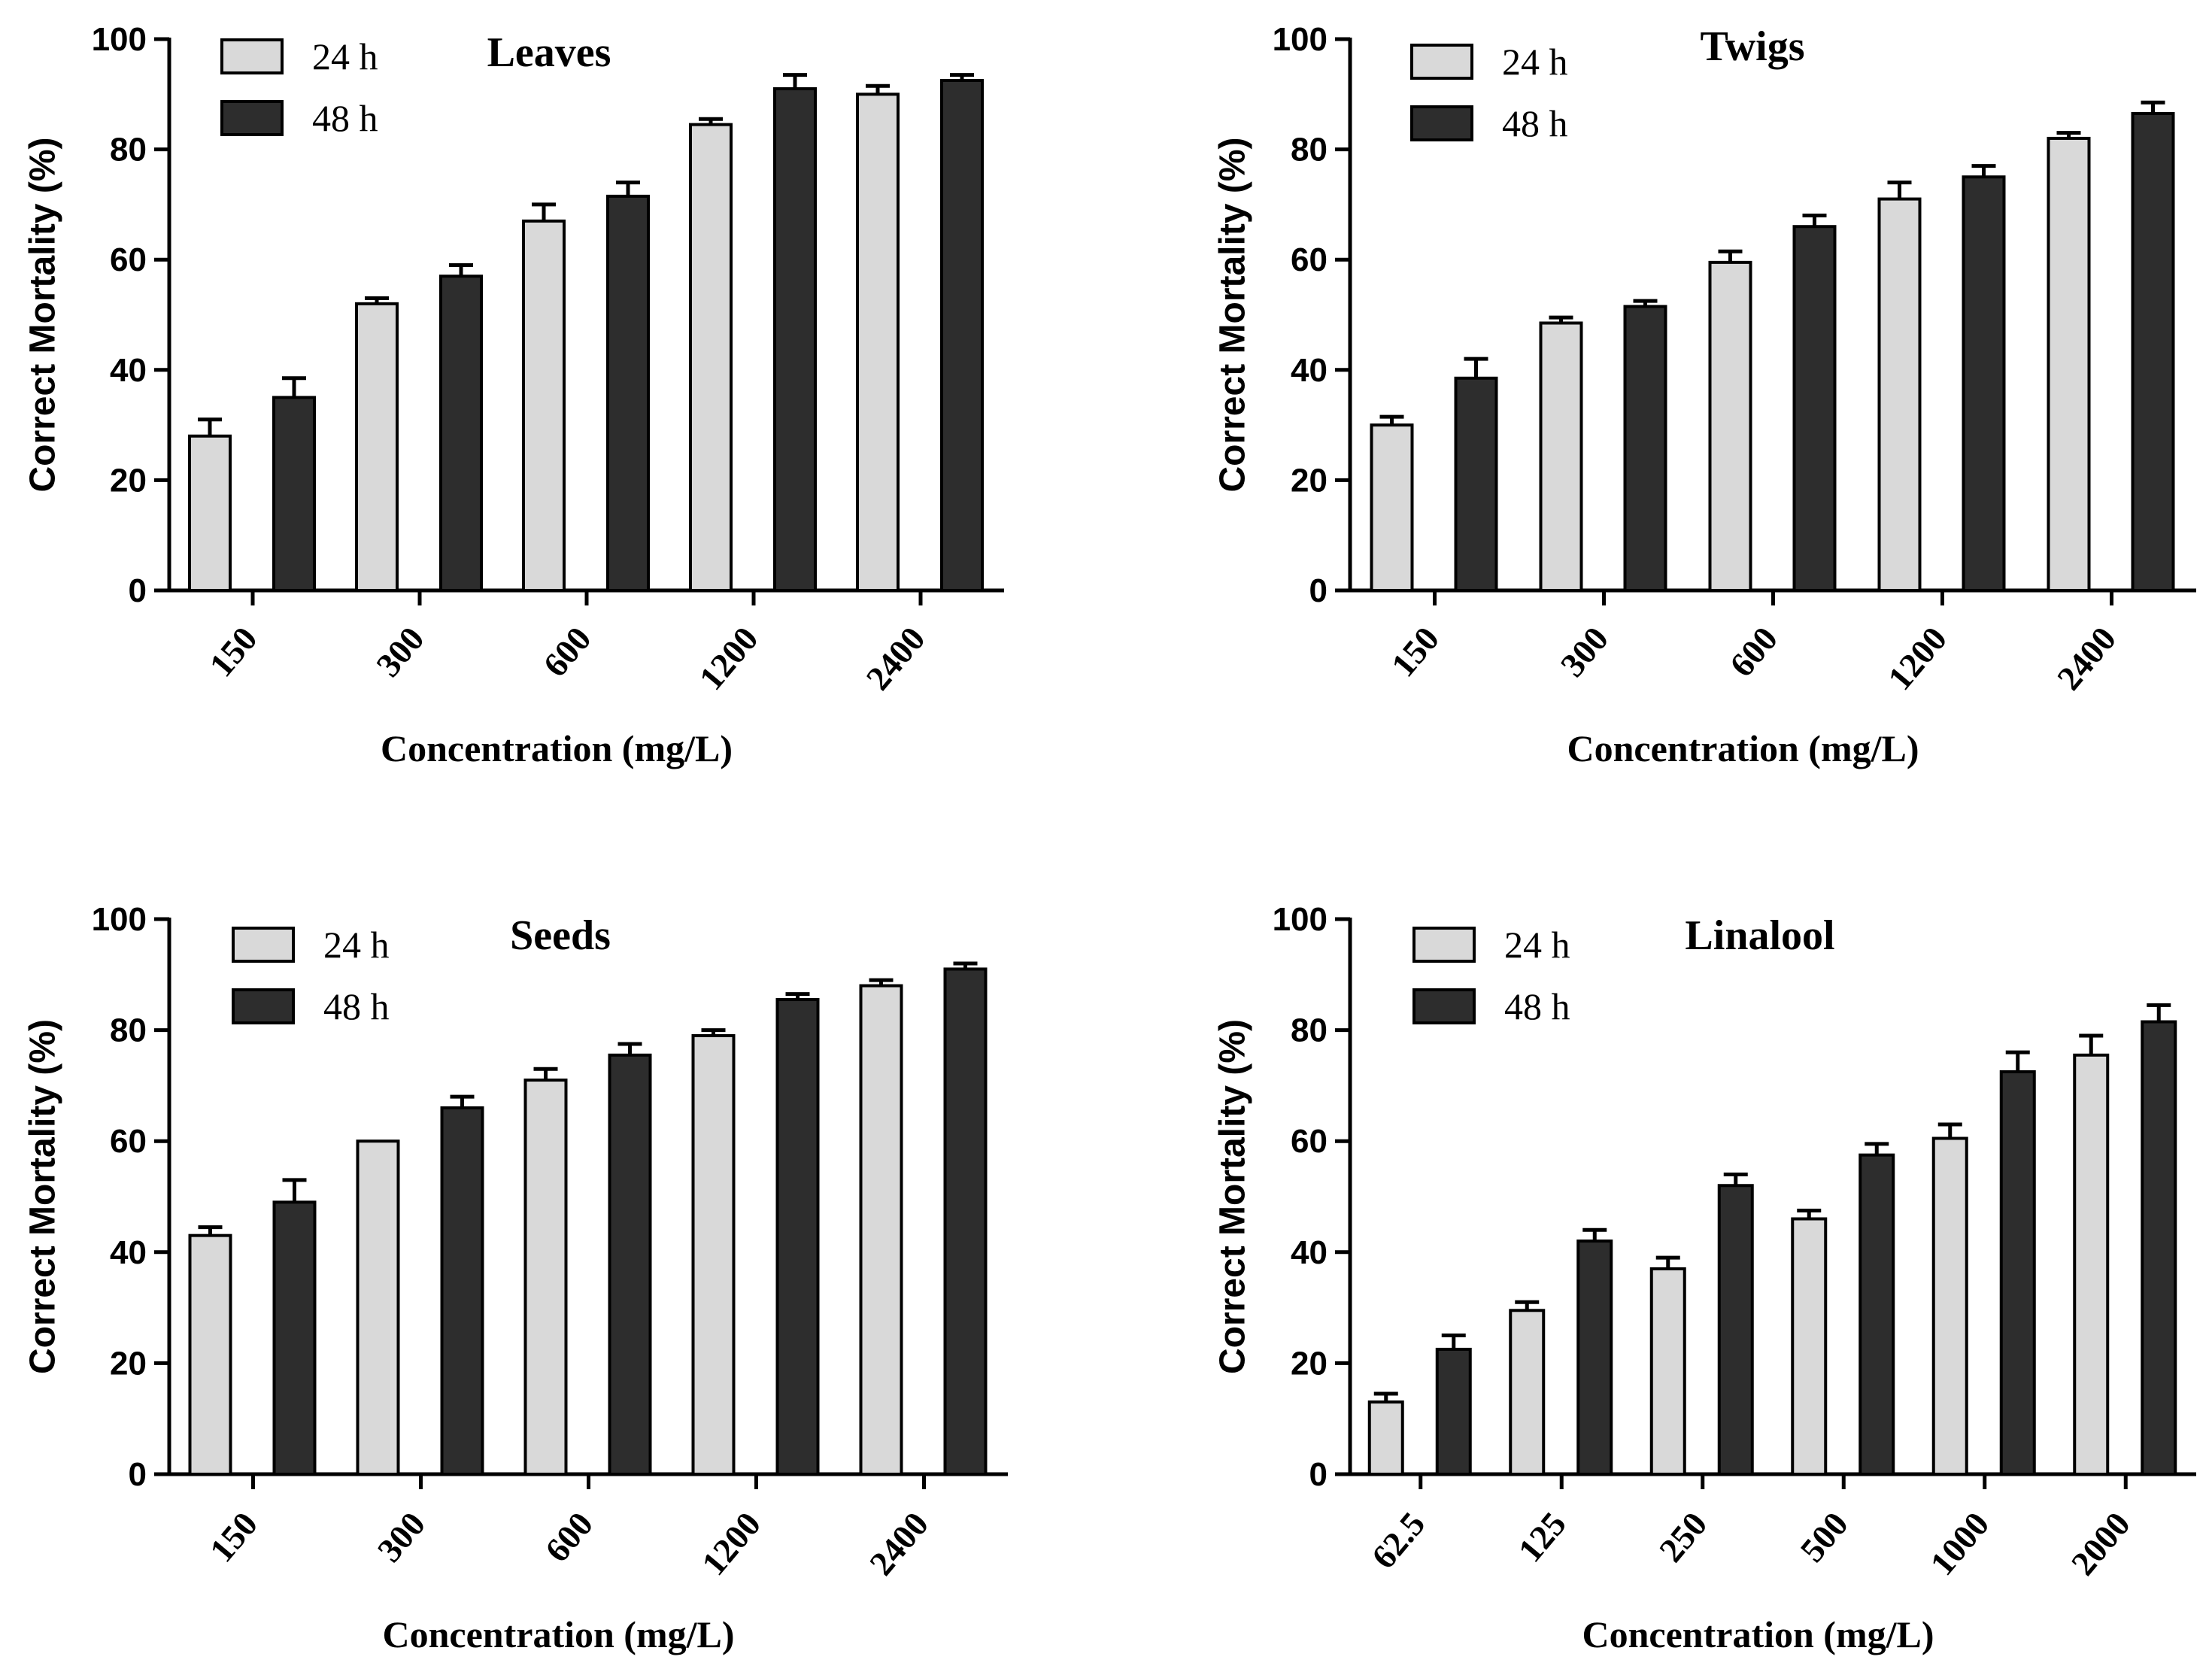 This screenshot has width=2212, height=1678. I want to click on x-tick-label: 250, so click(1683, 1537).